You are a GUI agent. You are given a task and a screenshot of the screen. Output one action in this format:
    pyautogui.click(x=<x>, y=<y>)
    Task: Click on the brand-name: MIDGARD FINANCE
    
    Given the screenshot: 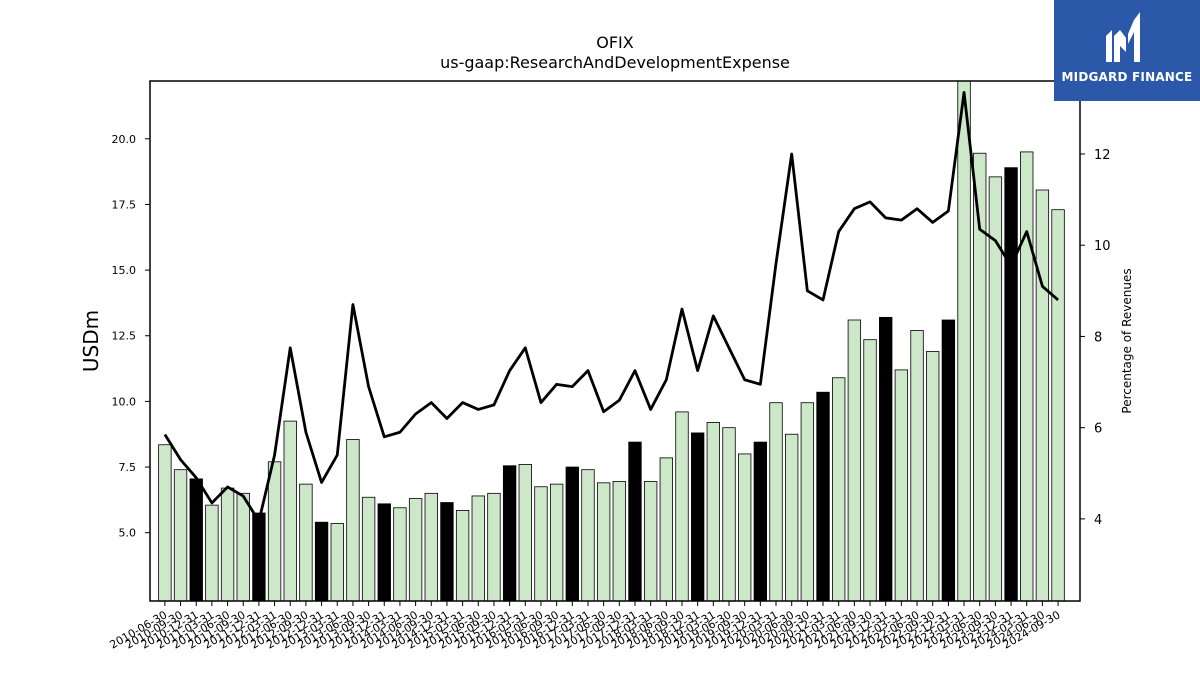 What is the action you would take?
    pyautogui.click(x=1127, y=77)
    